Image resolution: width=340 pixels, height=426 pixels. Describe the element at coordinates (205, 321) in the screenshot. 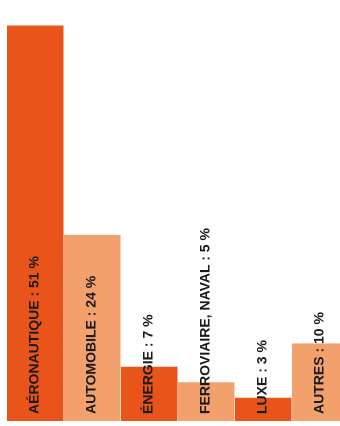

I see `bar-label-3: FERROVIAIRE, NAVAL : 5 %` at that location.